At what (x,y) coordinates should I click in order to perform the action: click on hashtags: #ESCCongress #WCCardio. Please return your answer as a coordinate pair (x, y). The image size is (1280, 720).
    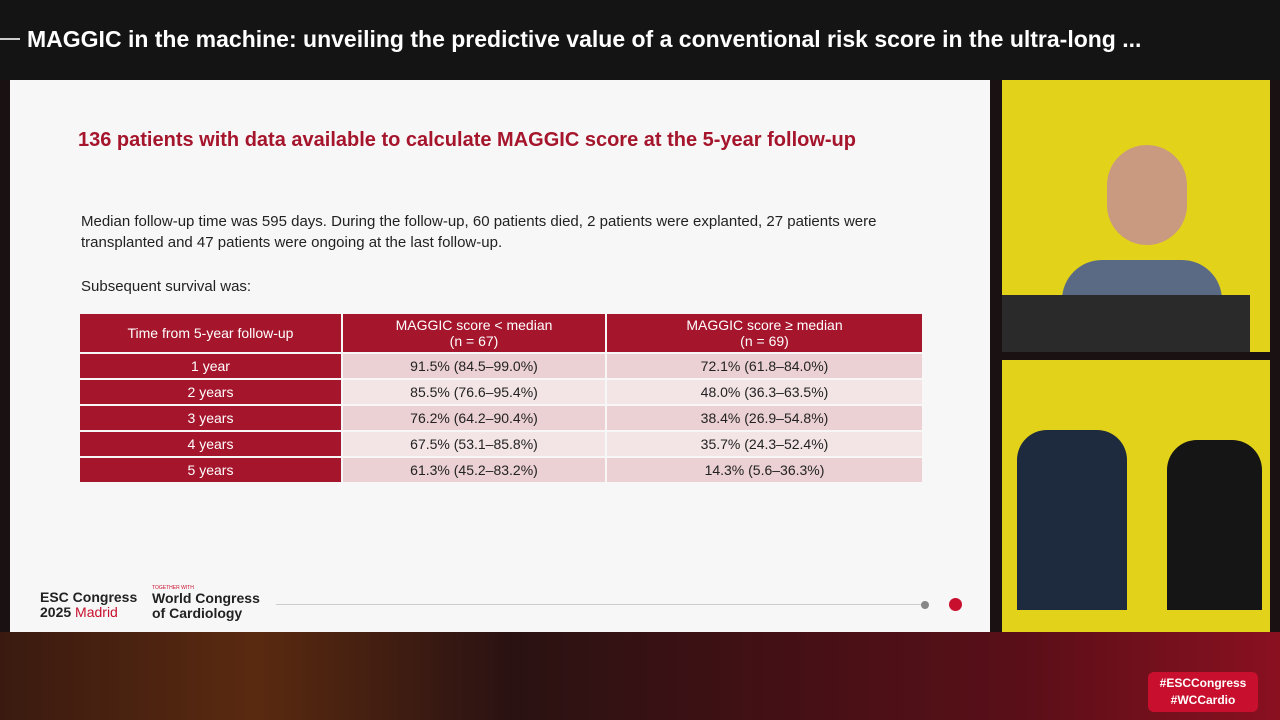
    Looking at the image, I should click on (1203, 692).